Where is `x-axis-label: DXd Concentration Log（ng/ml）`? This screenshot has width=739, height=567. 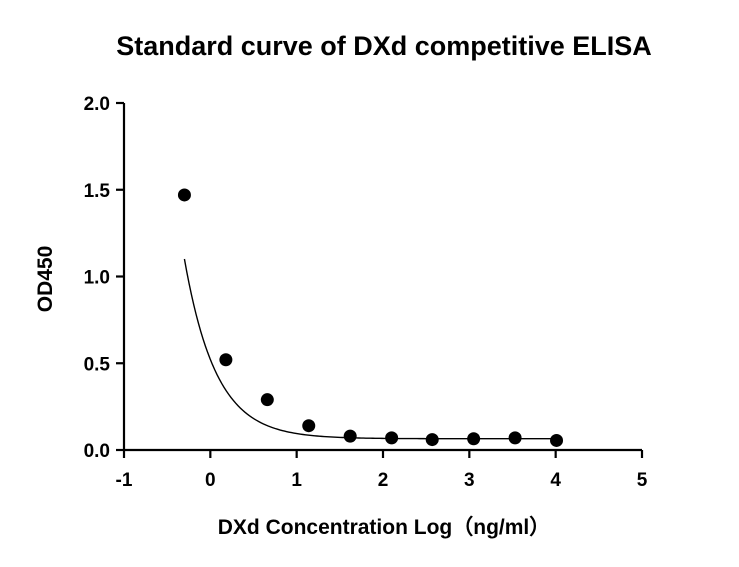
x-axis-label: DXd Concentration Log（ng/ml） is located at coordinates (384, 527).